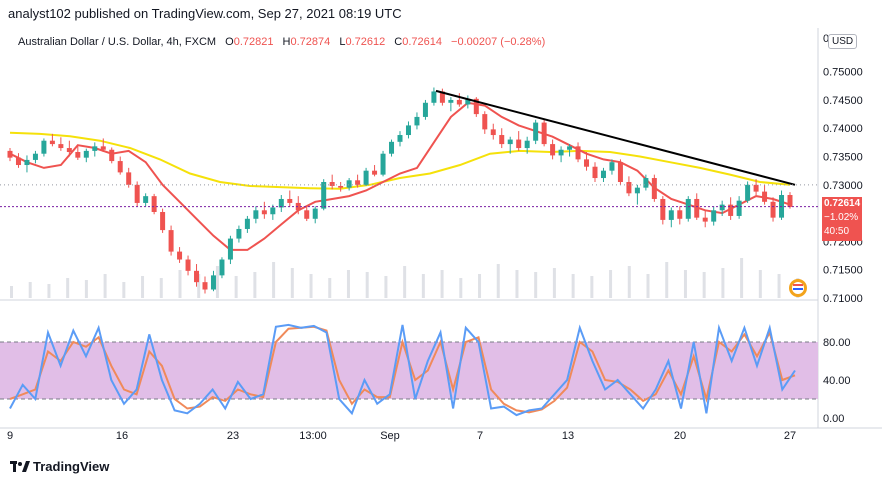 The width and height of the screenshot is (882, 484). Describe the element at coordinates (286, 42) in the screenshot. I see `high-label: H` at that location.